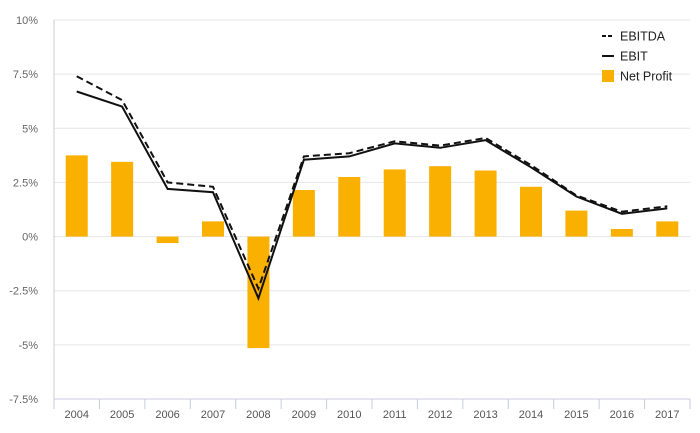 This screenshot has width=700, height=433. I want to click on legend: EBITDA EBIT Net Profit, so click(637, 57).